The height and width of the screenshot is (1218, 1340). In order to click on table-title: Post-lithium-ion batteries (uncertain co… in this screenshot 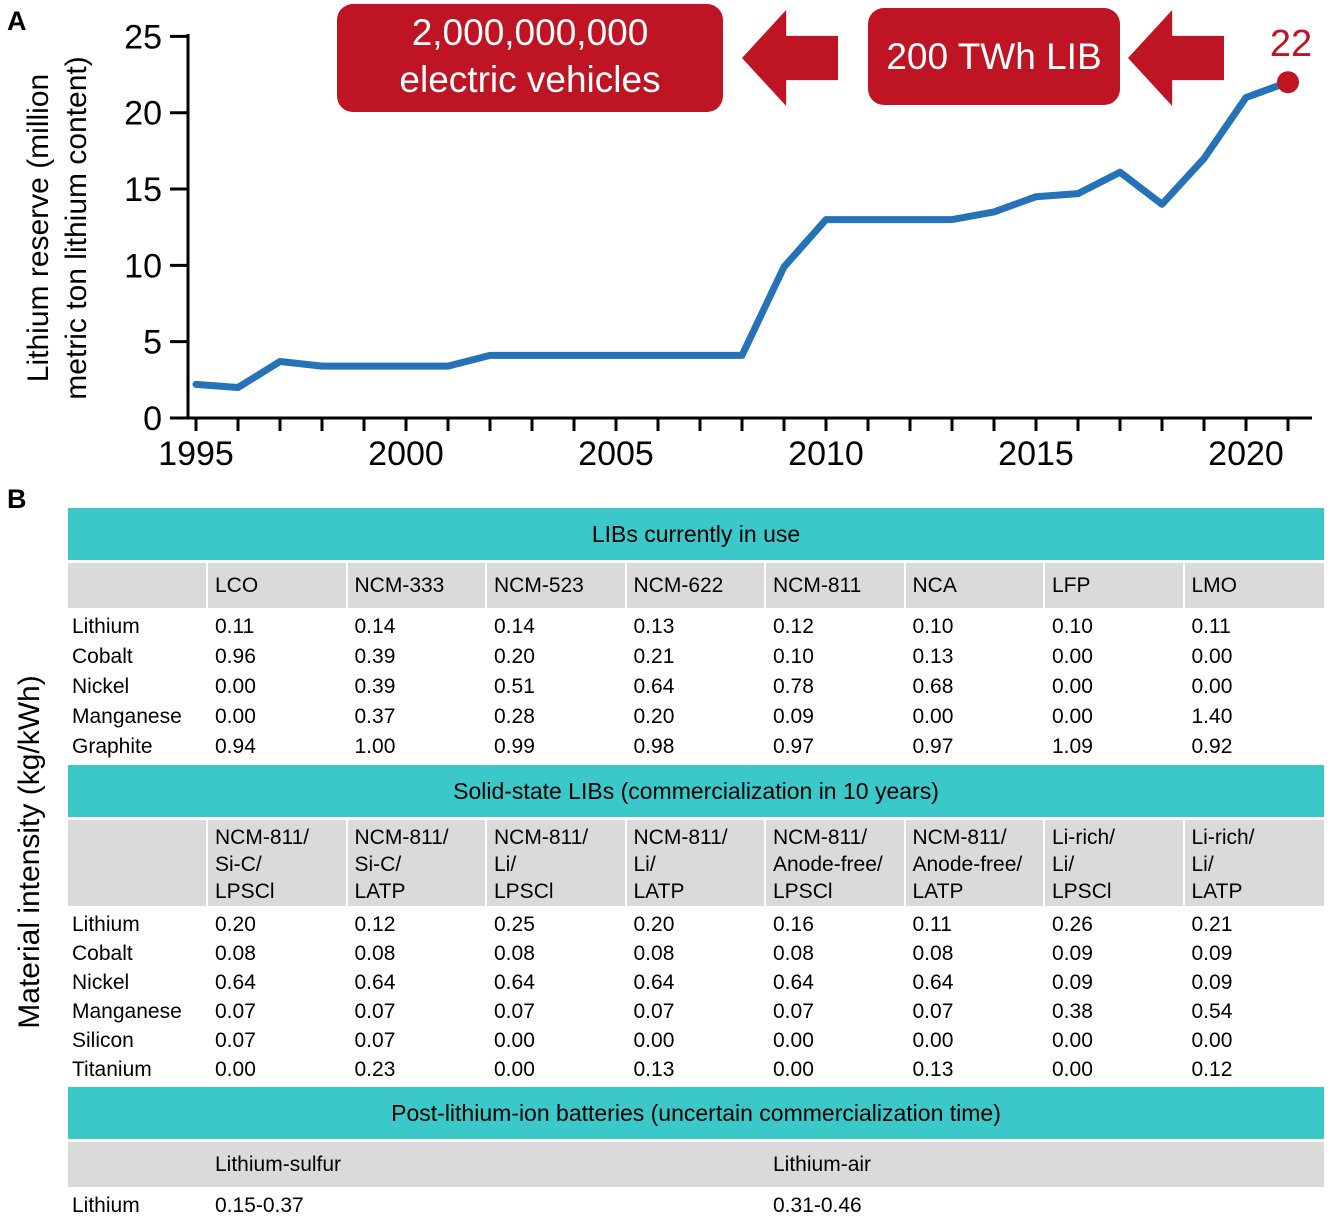, I will do `click(696, 1113)`.